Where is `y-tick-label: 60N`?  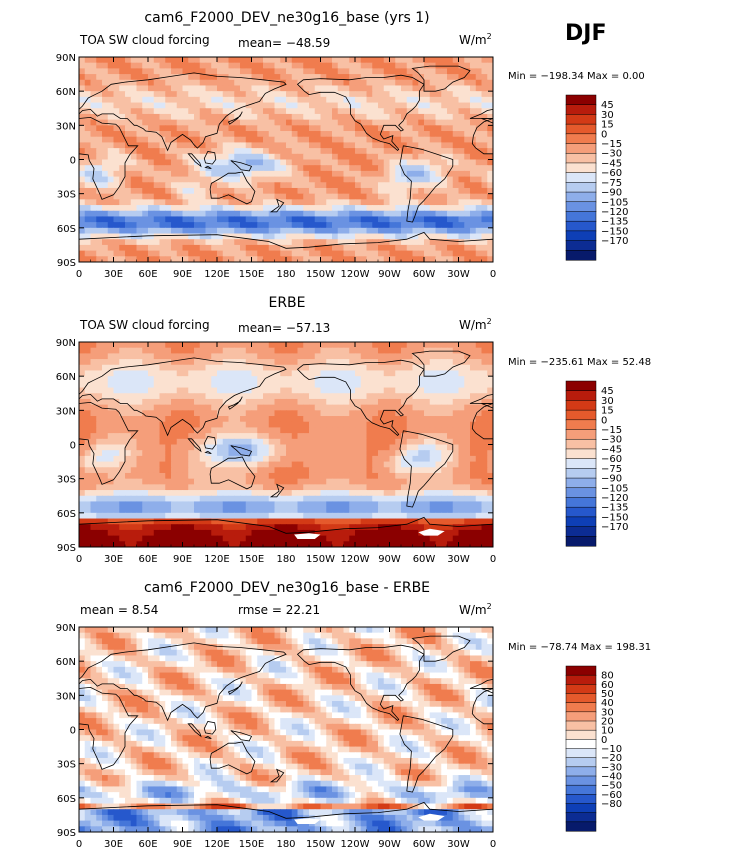 y-tick-label: 60N is located at coordinates (66, 92).